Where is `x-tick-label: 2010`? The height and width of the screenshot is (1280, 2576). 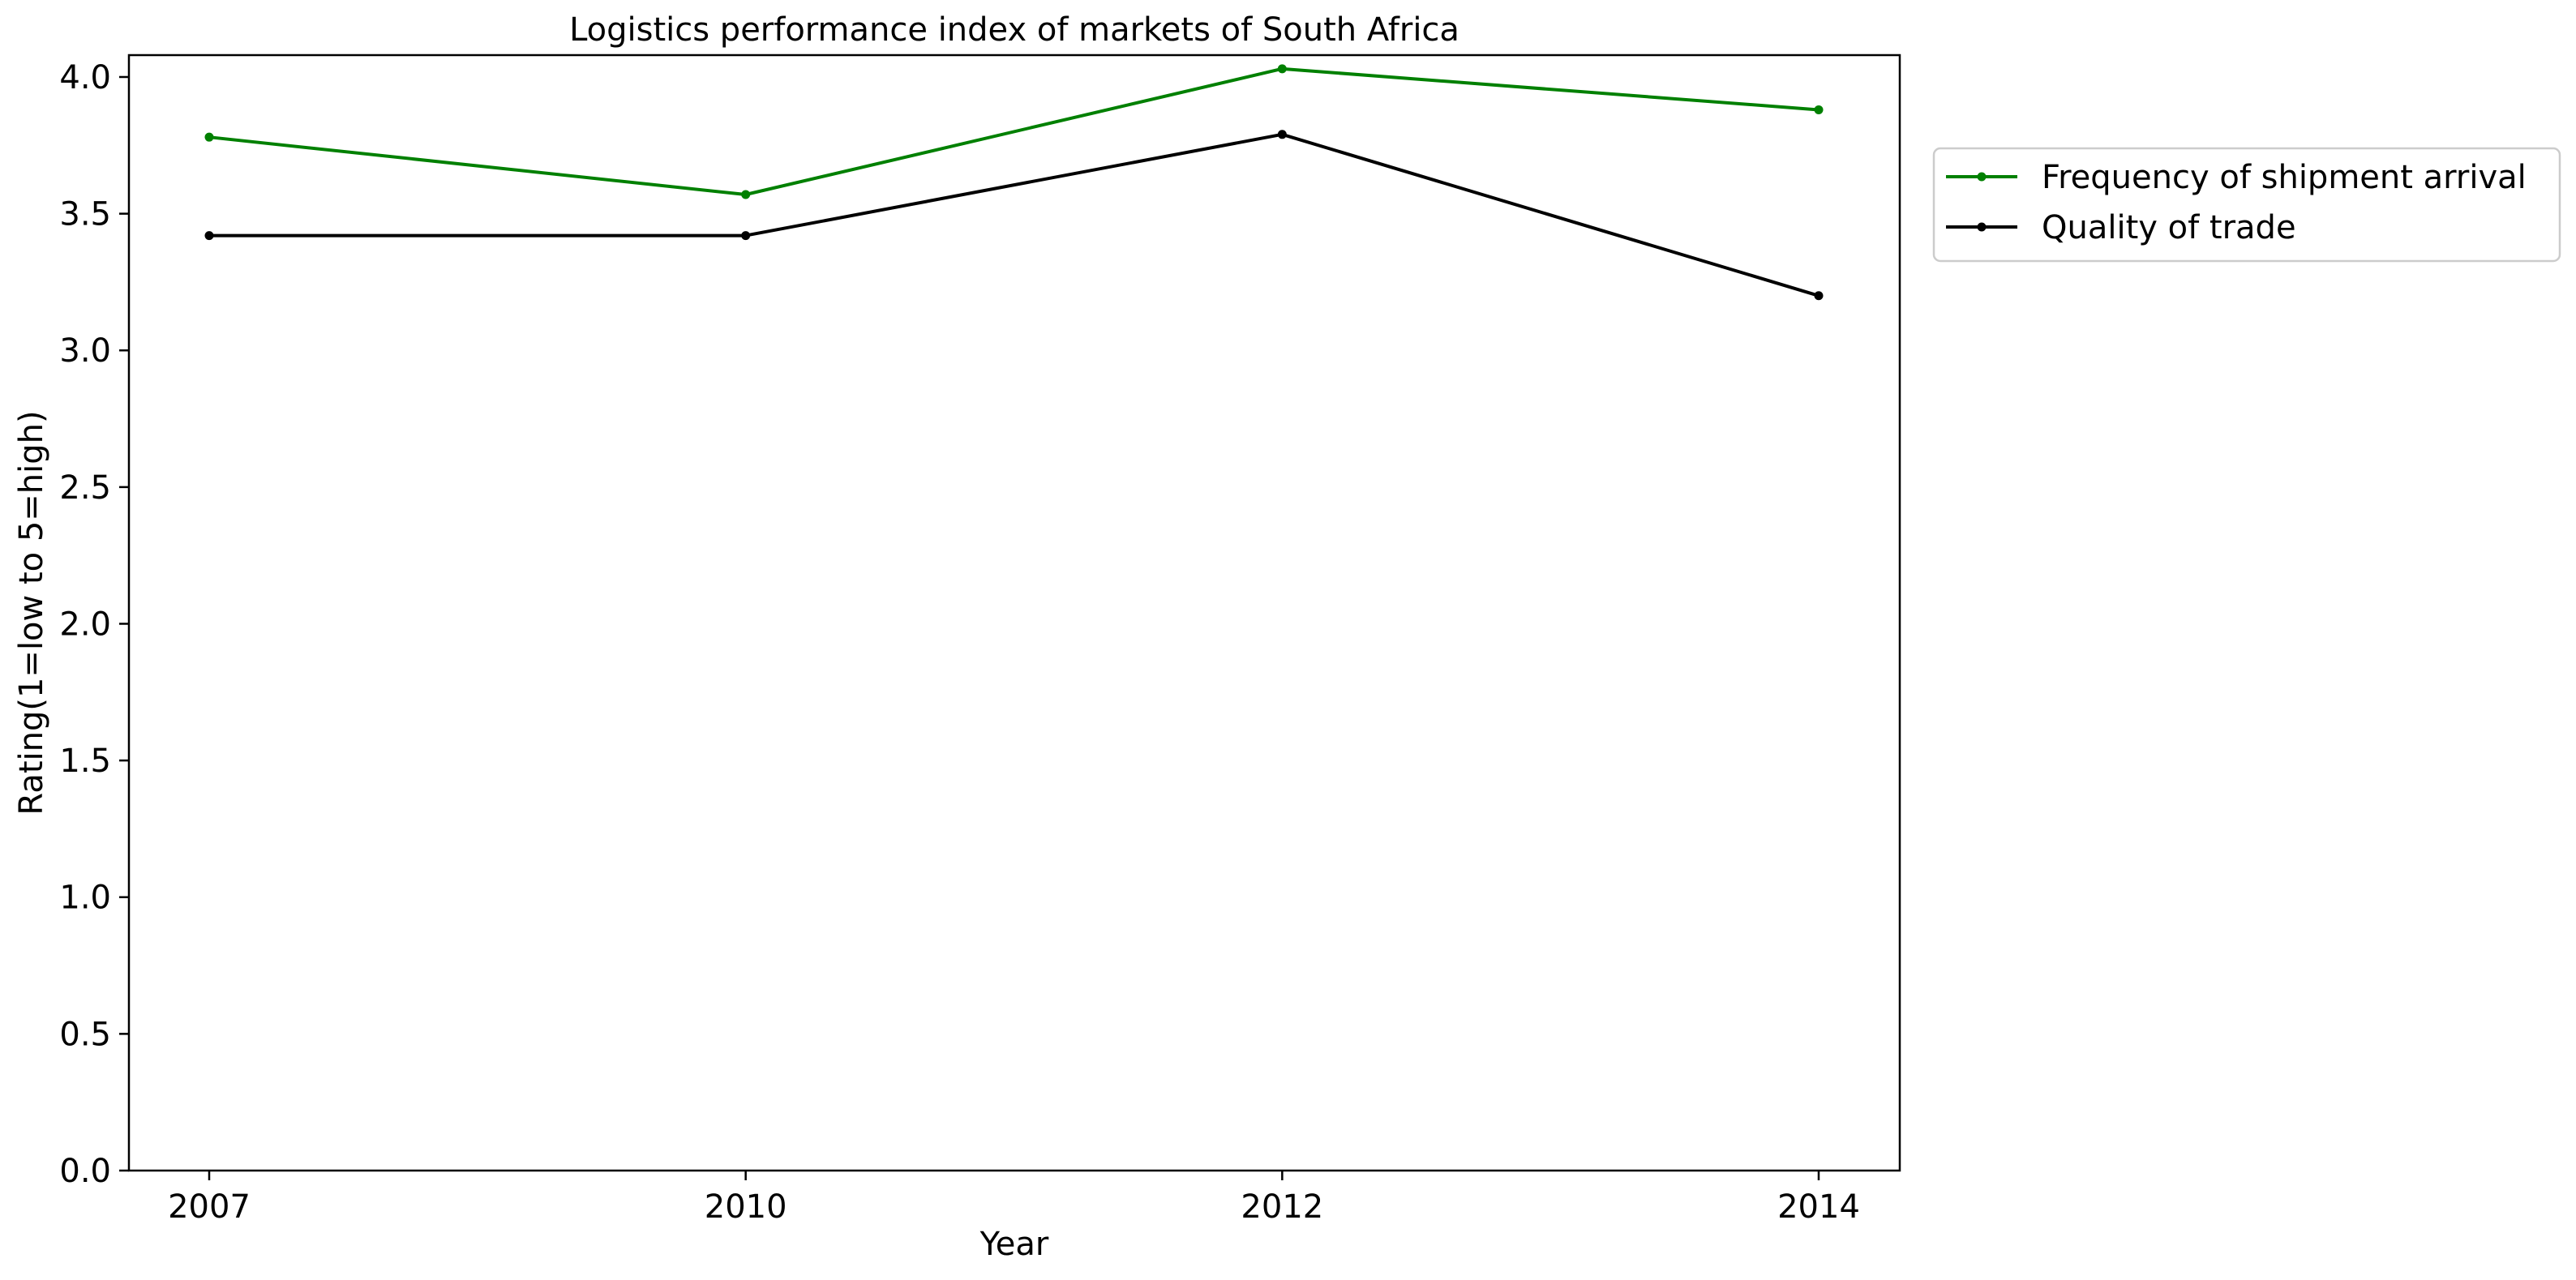
x-tick-label: 2010 is located at coordinates (746, 1207).